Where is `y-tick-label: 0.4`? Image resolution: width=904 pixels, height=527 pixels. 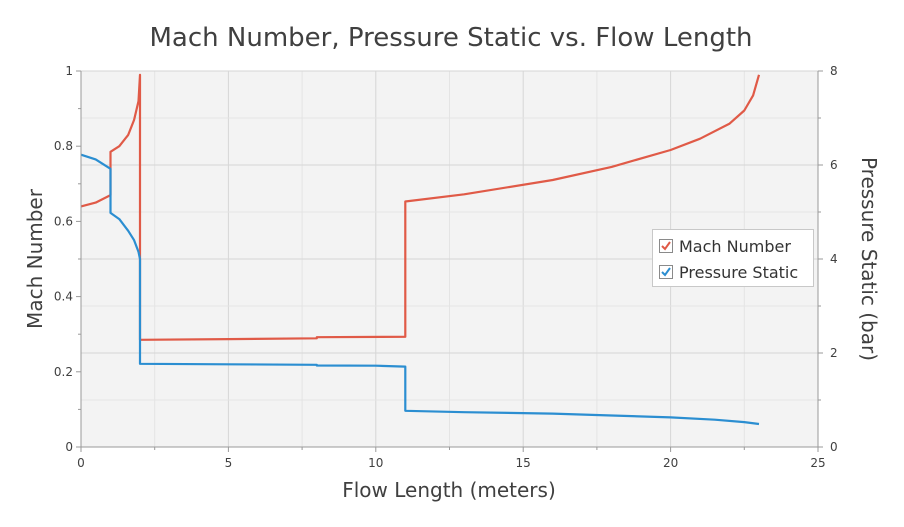 y-tick-label: 0.4 is located at coordinates (63, 297).